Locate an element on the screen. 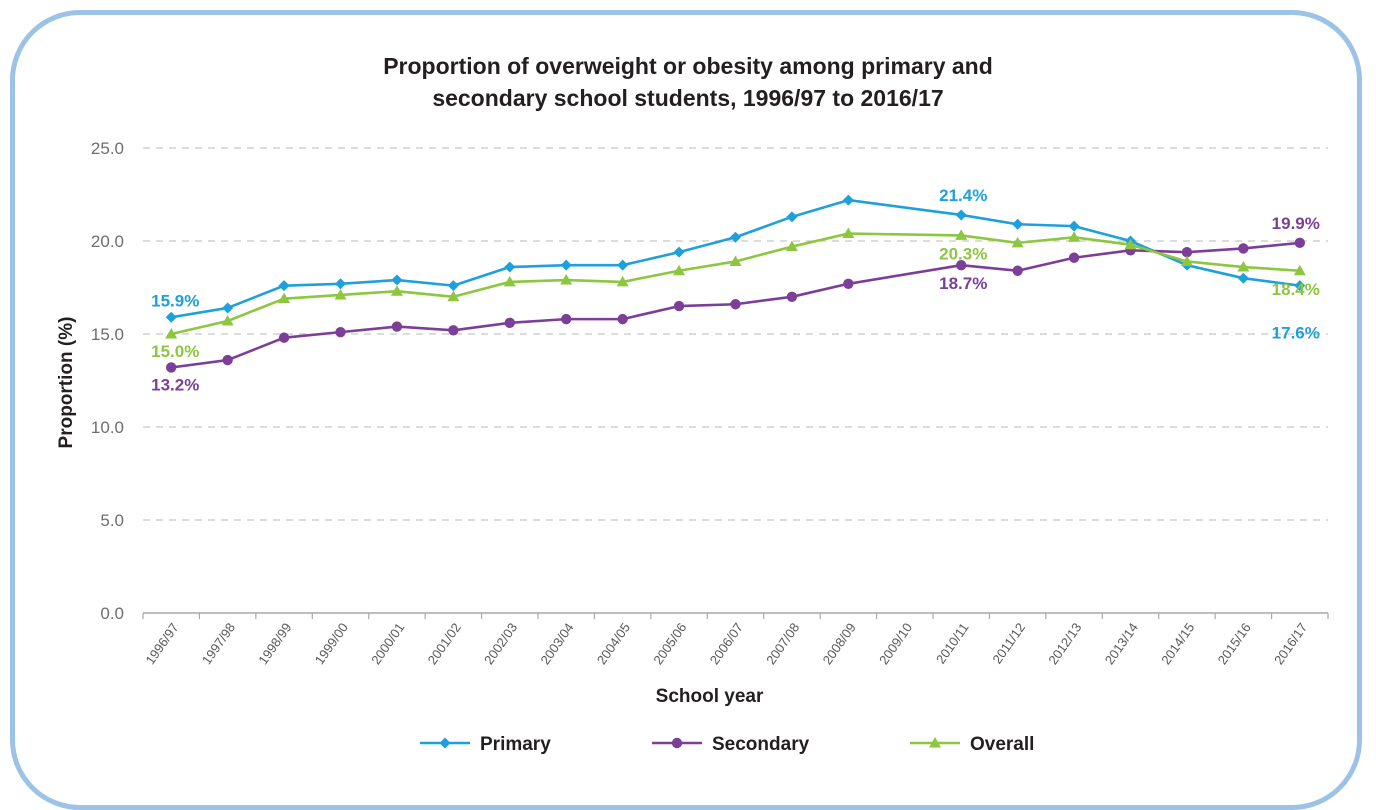 Image resolution: width=1376 pixels, height=810 pixels. legend: Primary Secondary Overall is located at coordinates (727, 744).